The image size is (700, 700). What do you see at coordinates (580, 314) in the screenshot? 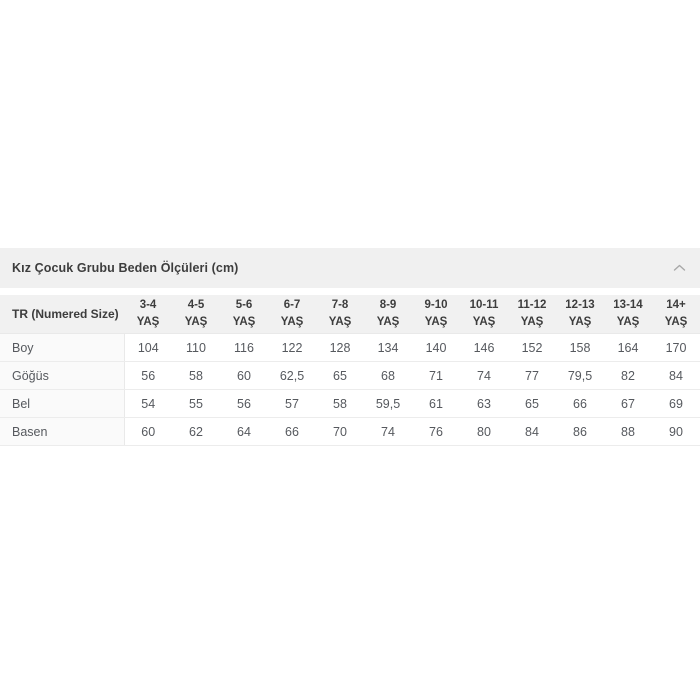
I see `size-column-header: 12-13 YAŞ` at bounding box center [580, 314].